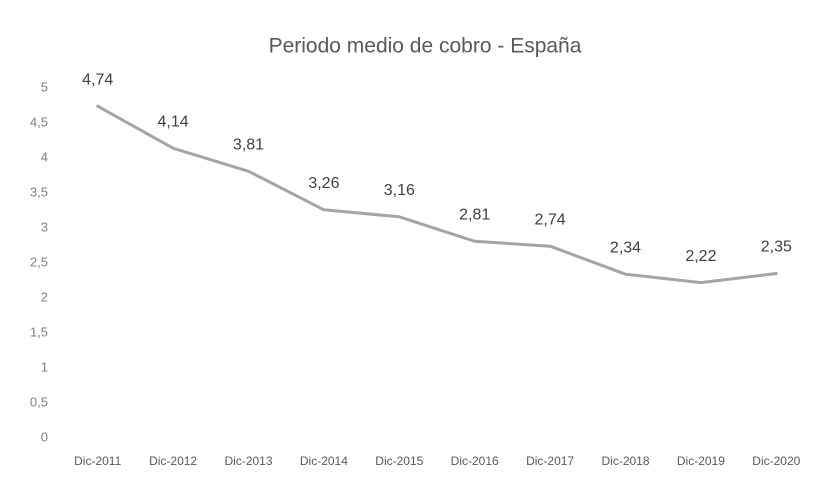  What do you see at coordinates (173, 461) in the screenshot?
I see `x-tick-label: Dic-2012` at bounding box center [173, 461].